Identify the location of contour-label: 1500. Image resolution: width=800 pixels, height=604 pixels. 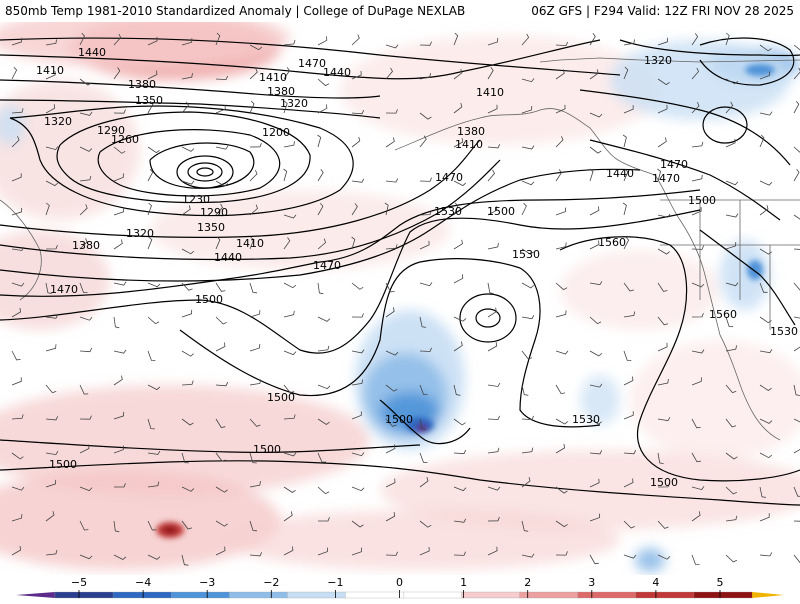
(664, 482).